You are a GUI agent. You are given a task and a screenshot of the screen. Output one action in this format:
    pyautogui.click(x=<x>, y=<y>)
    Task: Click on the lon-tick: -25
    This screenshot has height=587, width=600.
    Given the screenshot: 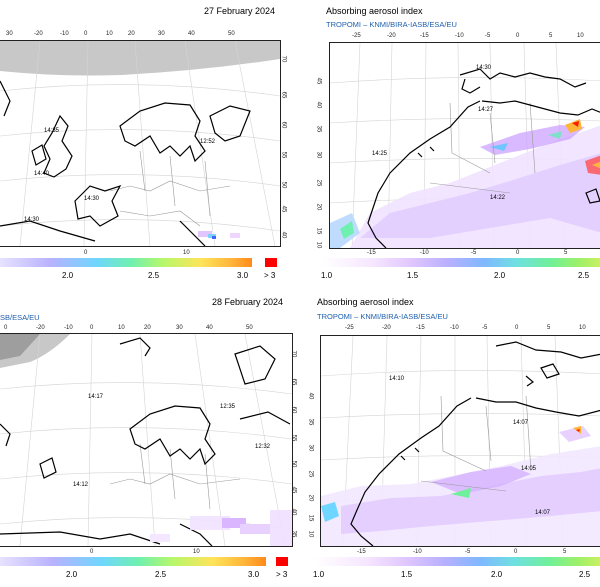 What is the action you would take?
    pyautogui.click(x=356, y=36)
    